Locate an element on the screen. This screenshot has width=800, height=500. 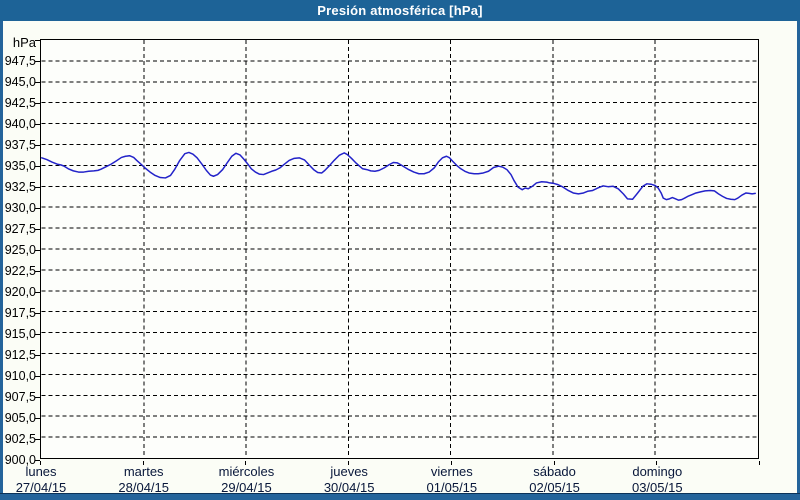
window-frame-left is located at coordinates (1, 257).